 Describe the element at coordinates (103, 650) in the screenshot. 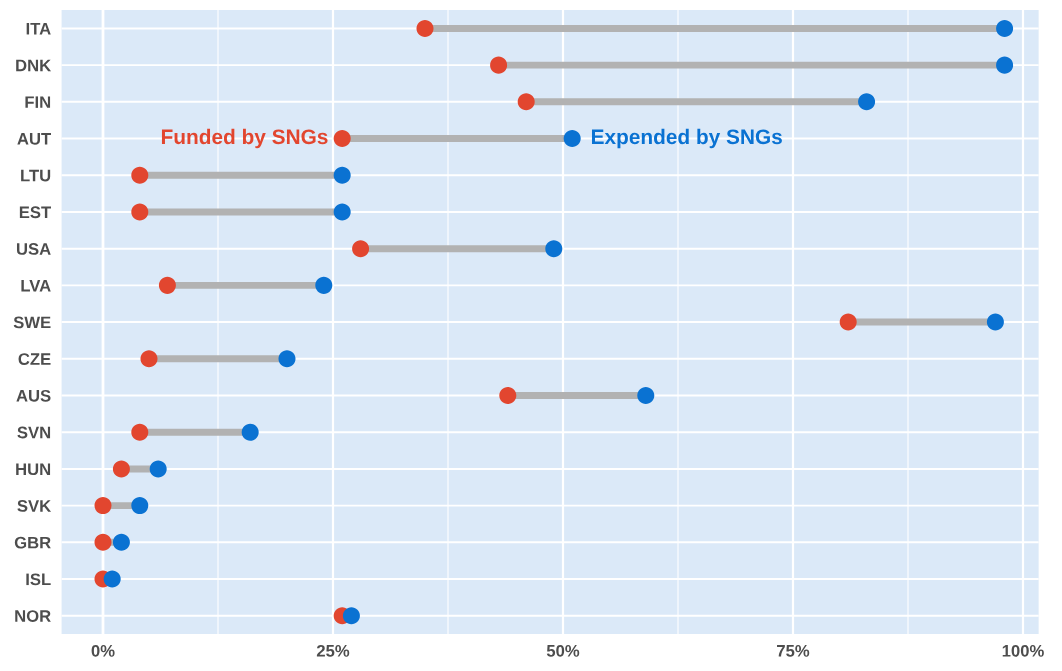

I see `x-tick-label: 0%` at that location.